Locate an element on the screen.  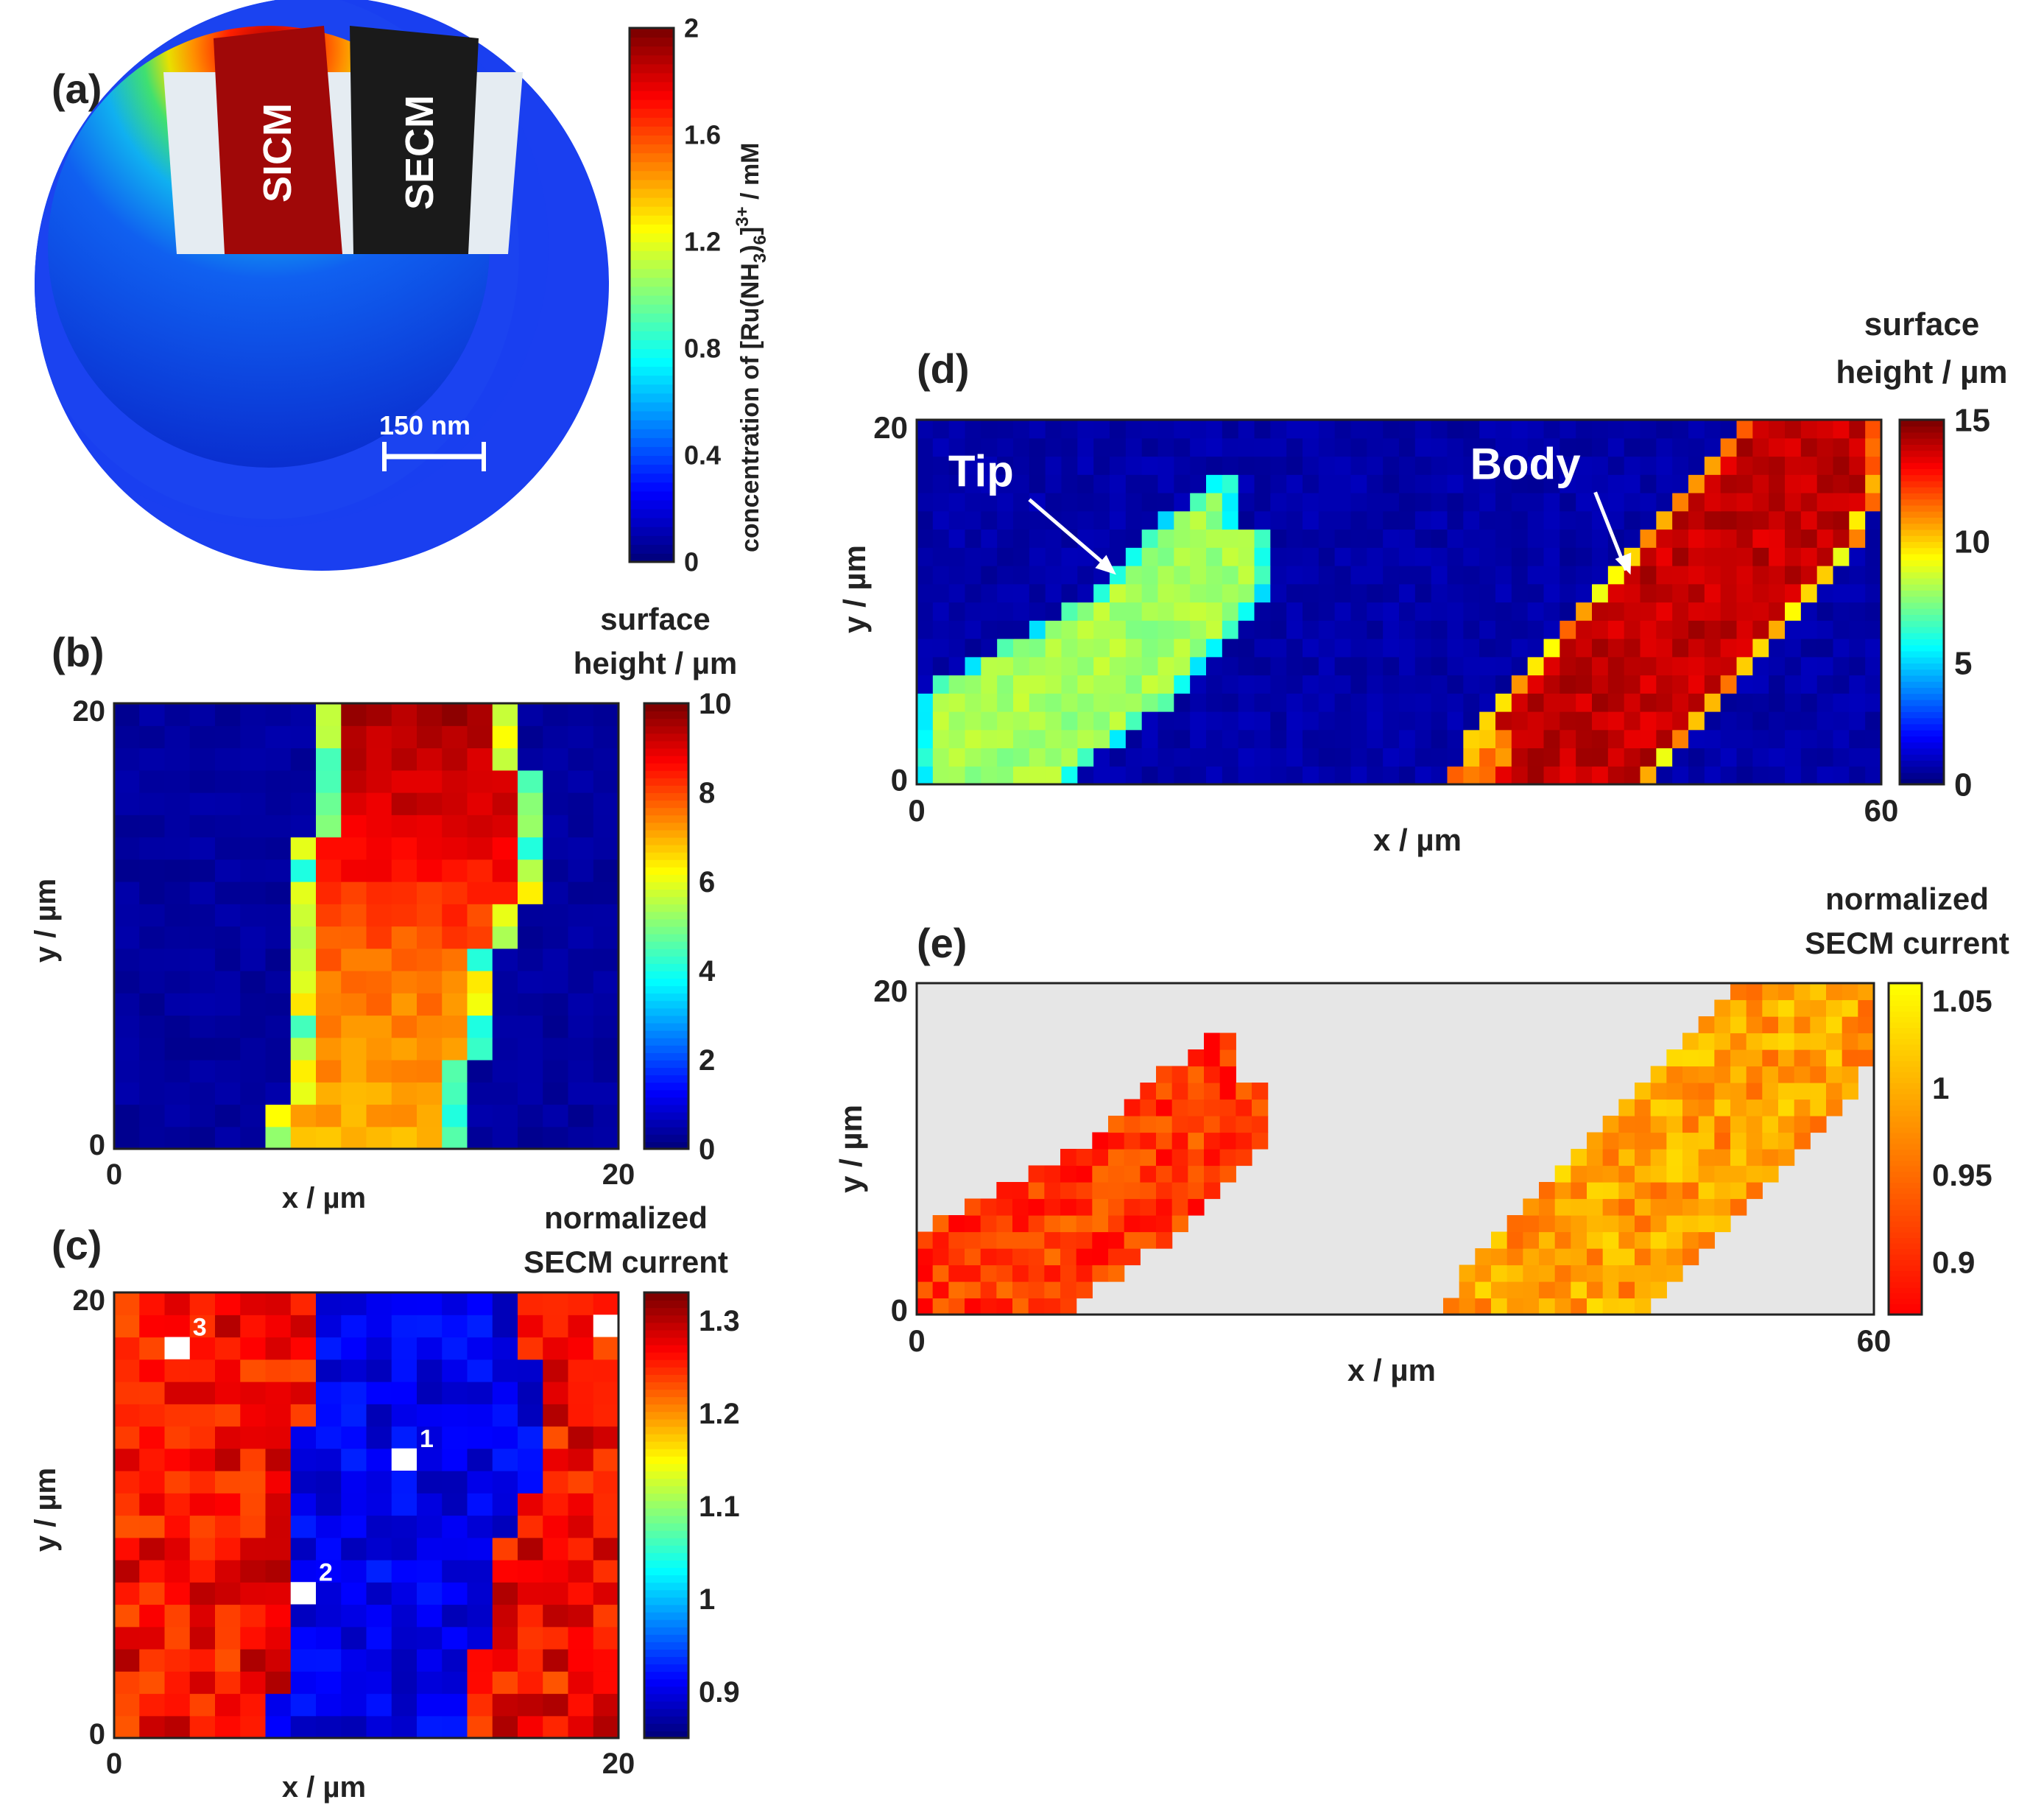
colorbar-d-tick: 5 is located at coordinates (1963, 663).